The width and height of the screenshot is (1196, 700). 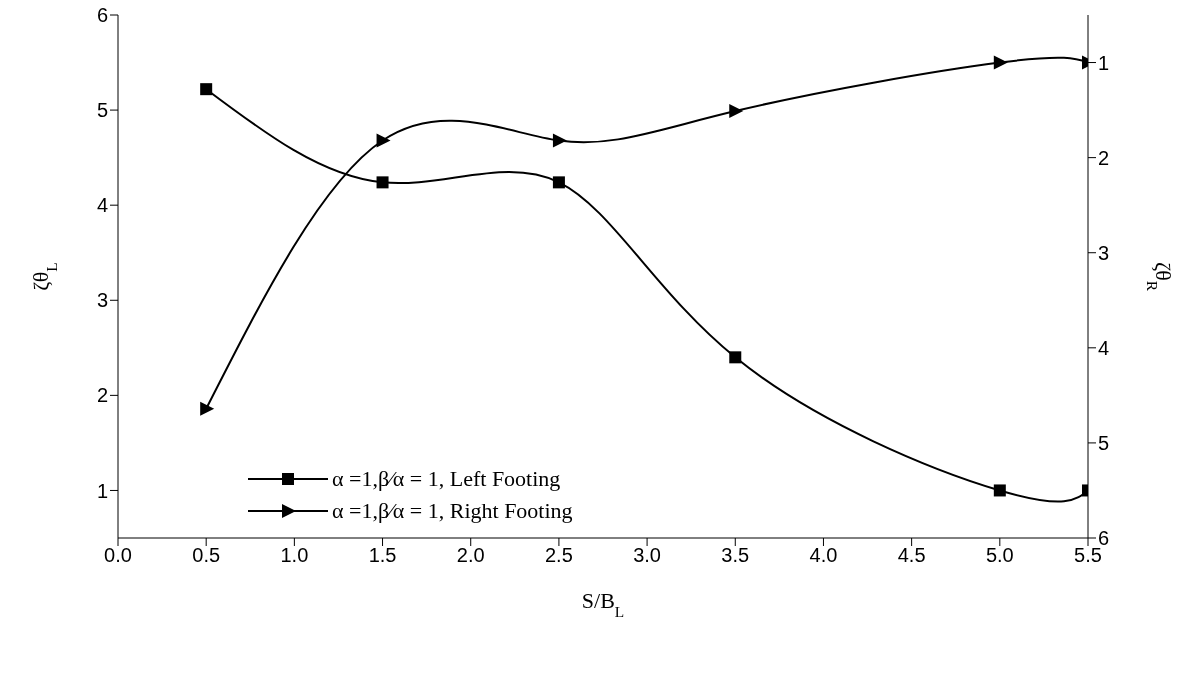 I want to click on y-tick-label: 6, so click(x=102, y=15).